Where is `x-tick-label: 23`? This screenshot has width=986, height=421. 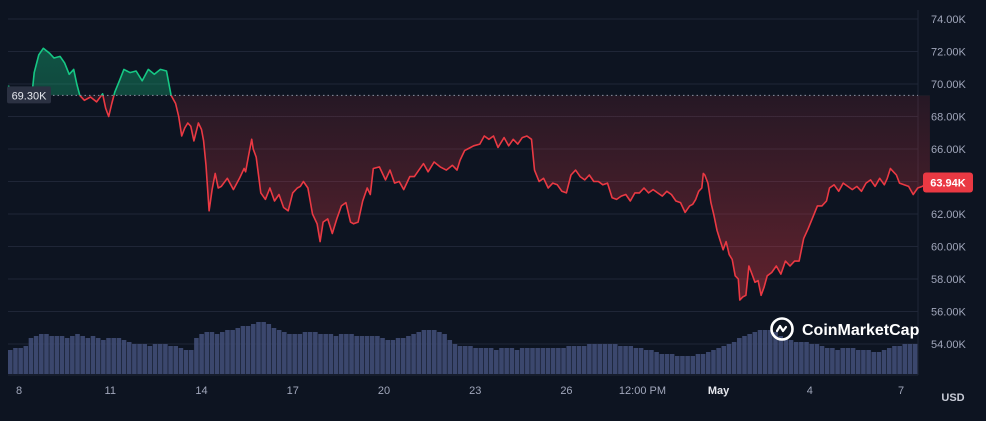
x-tick-label: 23 is located at coordinates (475, 391).